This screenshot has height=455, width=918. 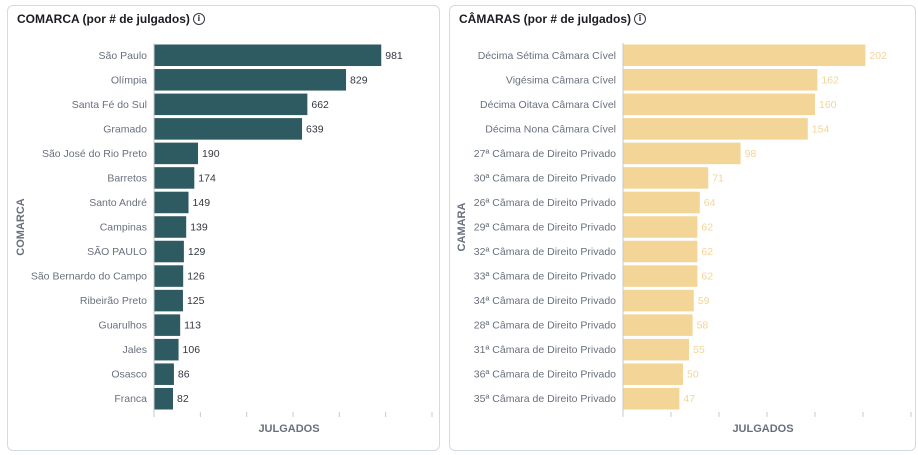 What do you see at coordinates (704, 301) in the screenshot?
I see `value-label: 59` at bounding box center [704, 301].